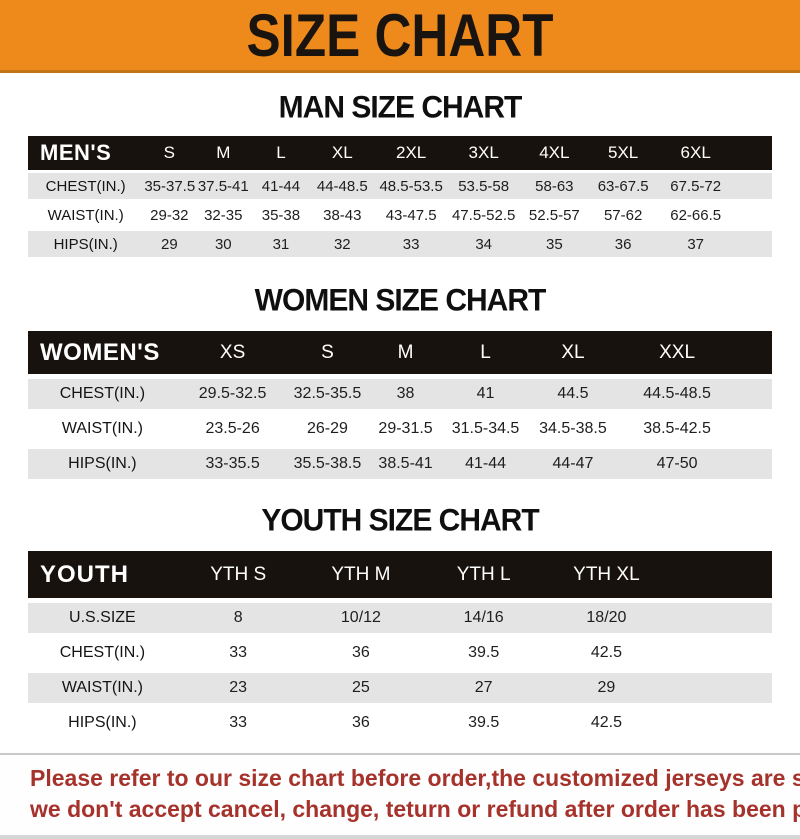 The height and width of the screenshot is (839, 800). Describe the element at coordinates (342, 244) in the screenshot. I see `size-cell: 32` at that location.